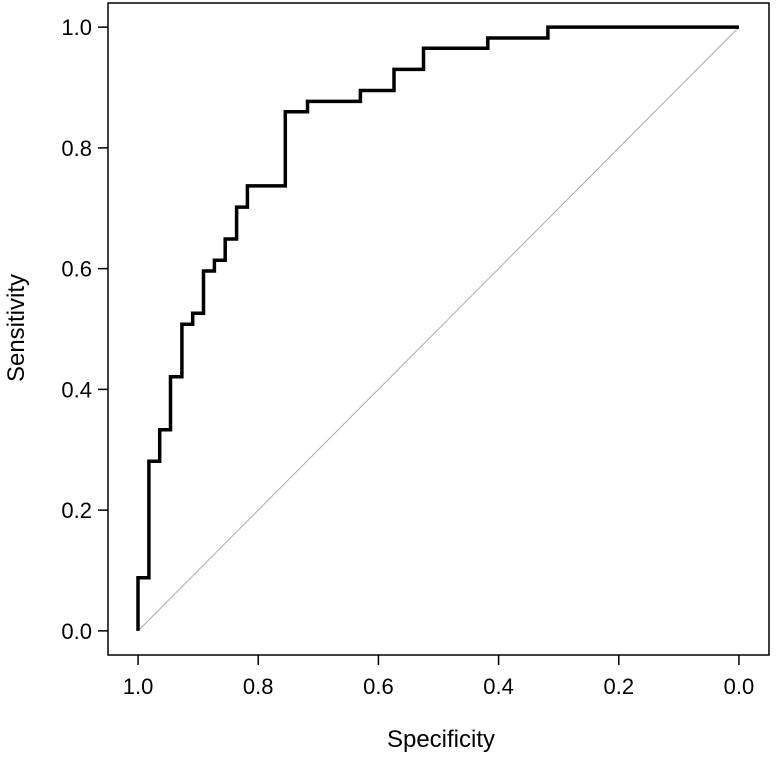 The width and height of the screenshot is (776, 757). I want to click on y-axis-title: Sensitivity, so click(16, 328).